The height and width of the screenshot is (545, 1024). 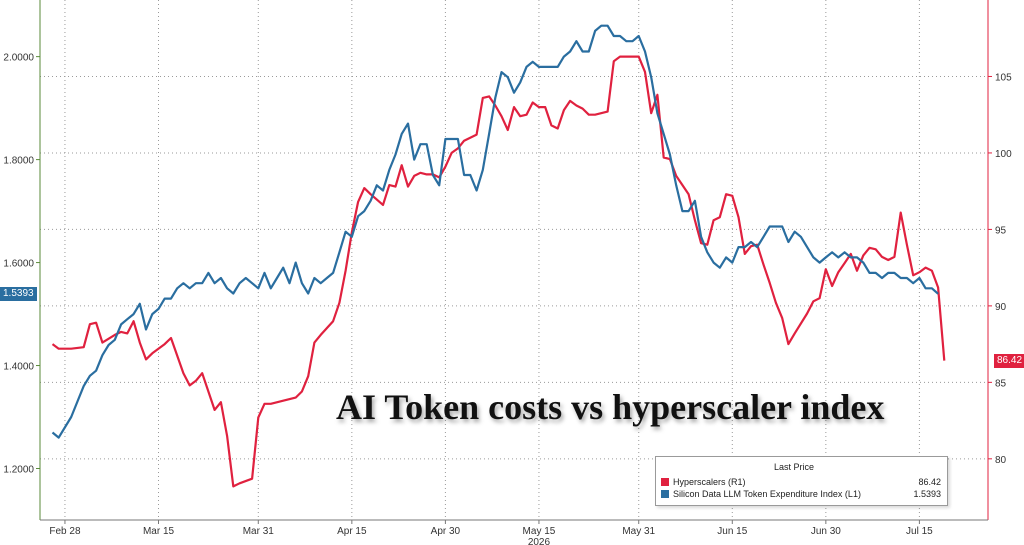 I want to click on x-tick-label: Jul 15, so click(x=919, y=531).